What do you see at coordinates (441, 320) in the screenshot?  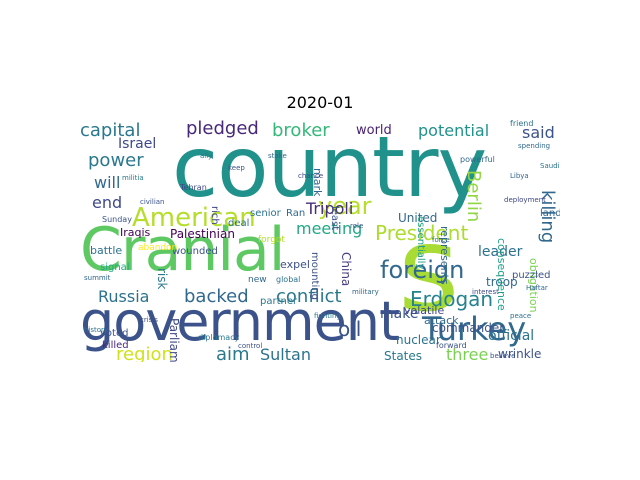 I see `cloud-word: attack` at bounding box center [441, 320].